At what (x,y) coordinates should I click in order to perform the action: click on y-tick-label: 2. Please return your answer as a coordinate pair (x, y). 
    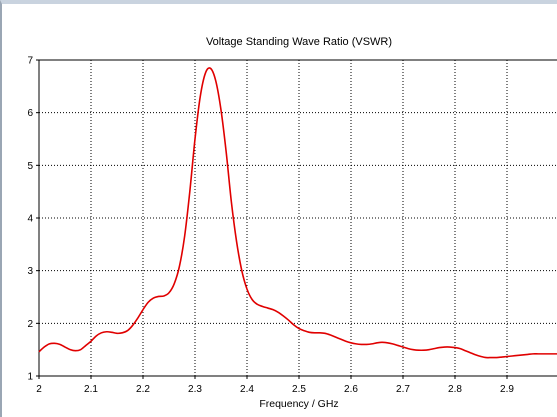
    Looking at the image, I should click on (30, 324).